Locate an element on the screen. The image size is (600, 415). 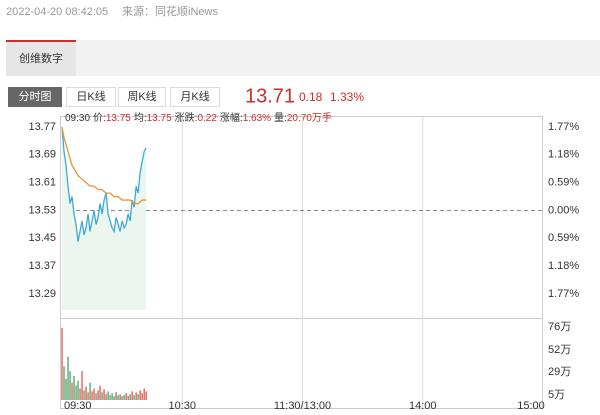
quote-price: 13.71 is located at coordinates (270, 96).